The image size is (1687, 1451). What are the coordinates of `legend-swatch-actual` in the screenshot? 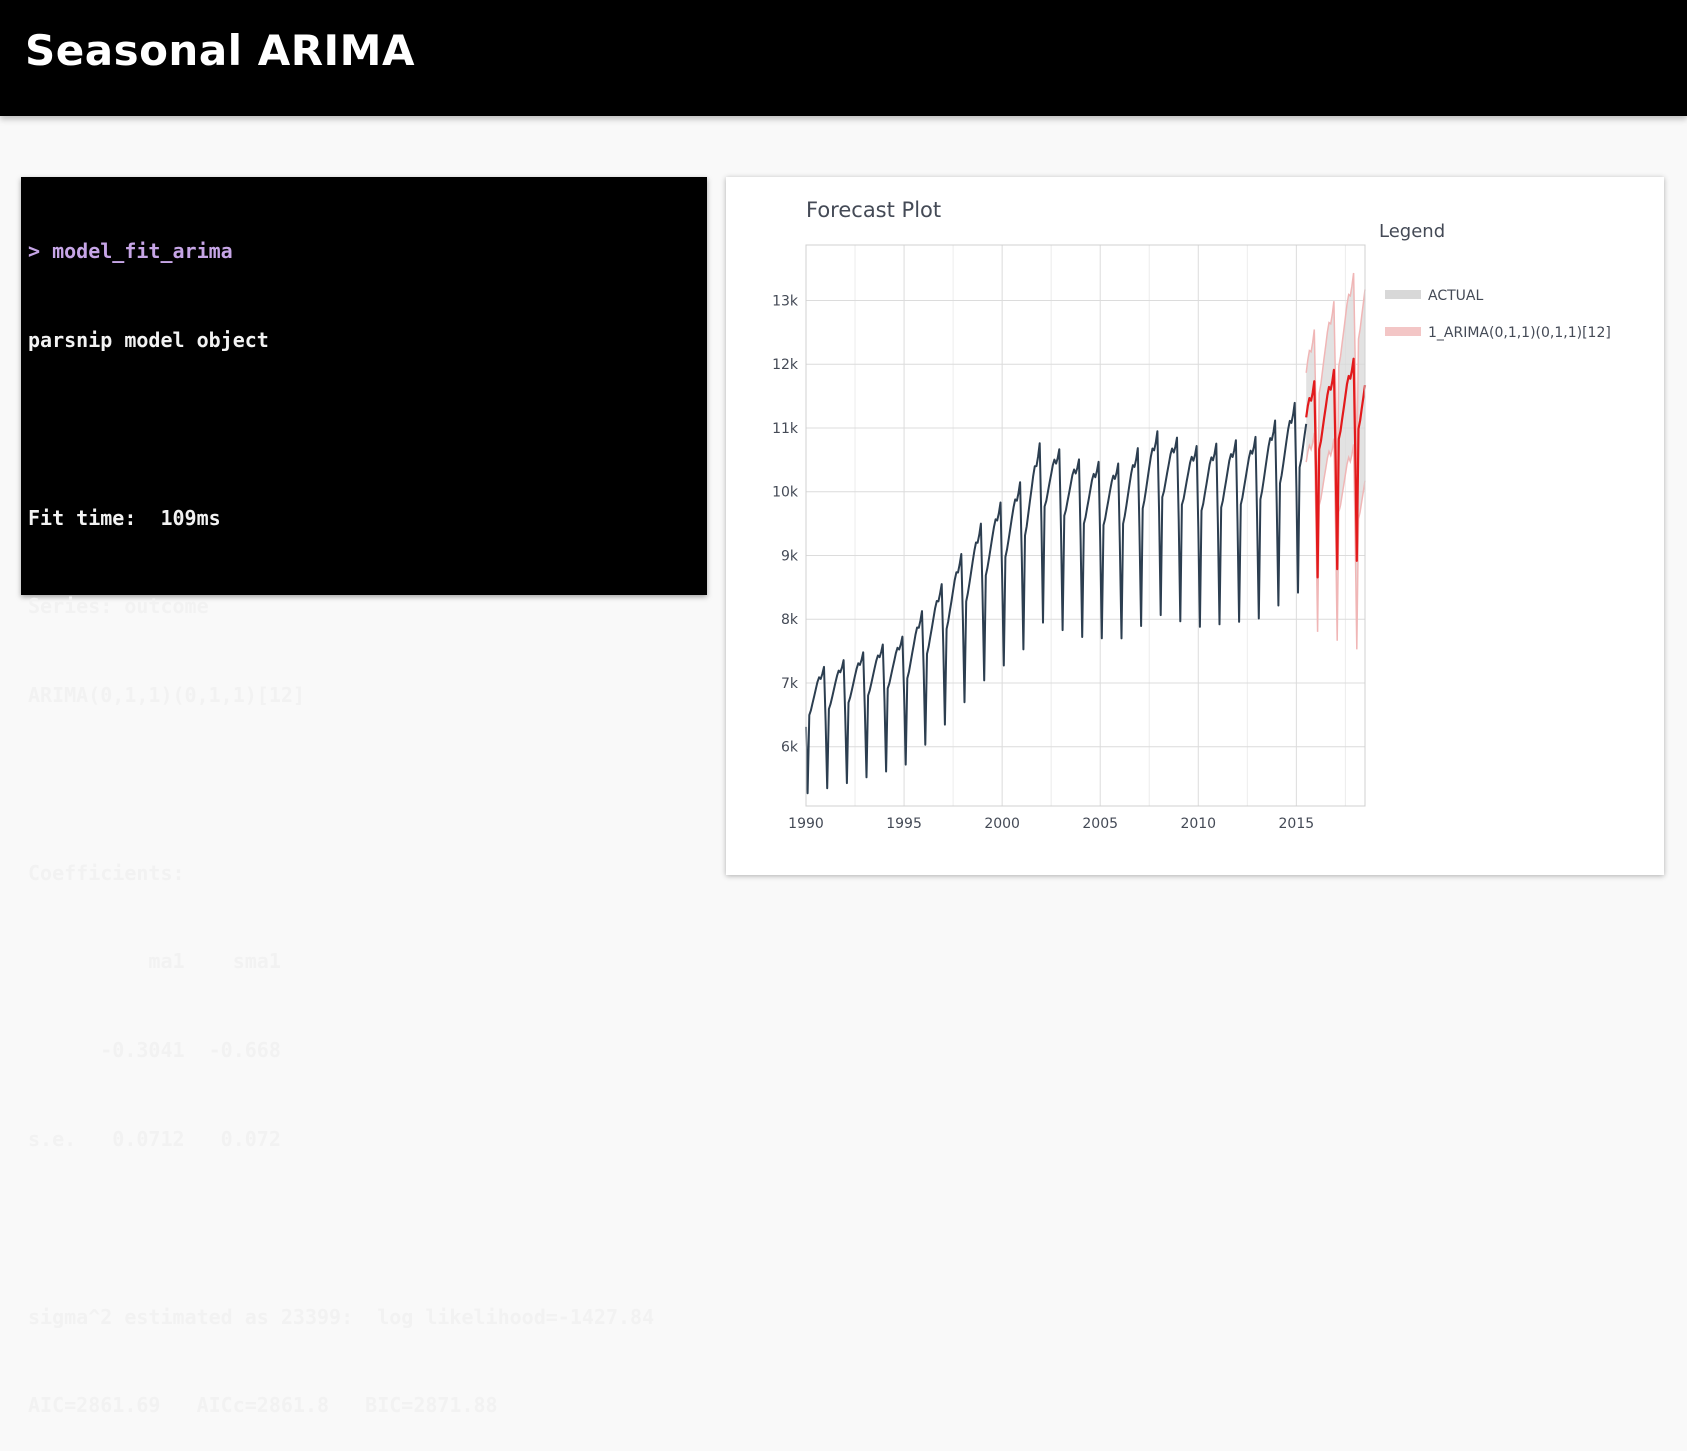 It's located at (1403, 294).